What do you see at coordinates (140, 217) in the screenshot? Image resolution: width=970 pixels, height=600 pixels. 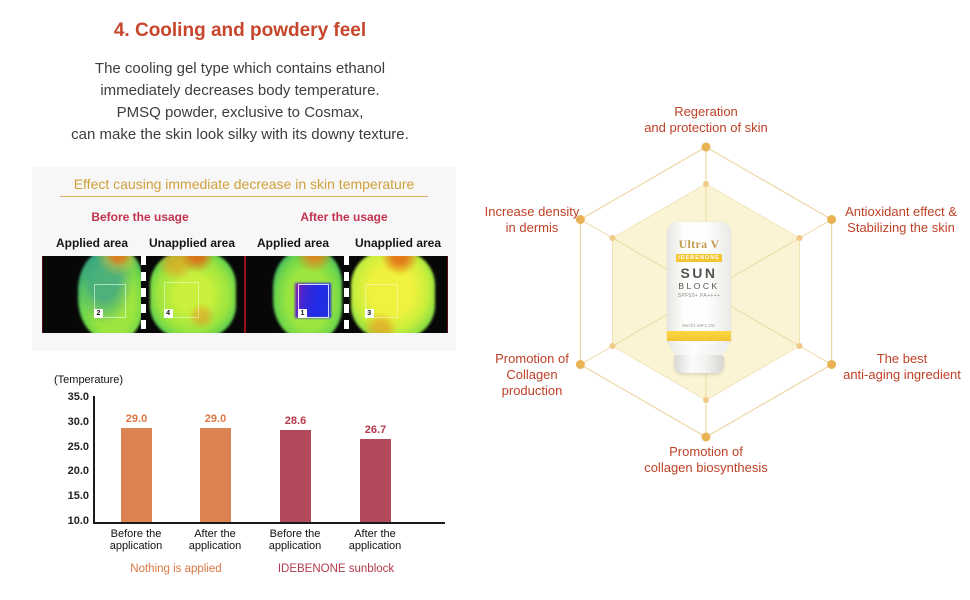 I see `before-usage-label: Before the usage` at bounding box center [140, 217].